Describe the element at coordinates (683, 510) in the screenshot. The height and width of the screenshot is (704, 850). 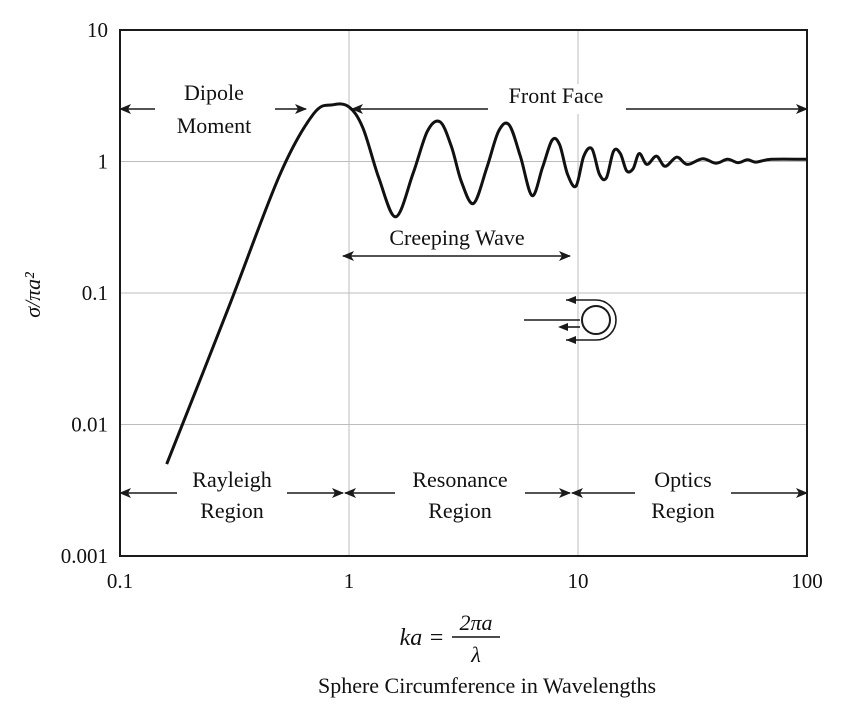
I see `optics-label-line2: Region` at that location.